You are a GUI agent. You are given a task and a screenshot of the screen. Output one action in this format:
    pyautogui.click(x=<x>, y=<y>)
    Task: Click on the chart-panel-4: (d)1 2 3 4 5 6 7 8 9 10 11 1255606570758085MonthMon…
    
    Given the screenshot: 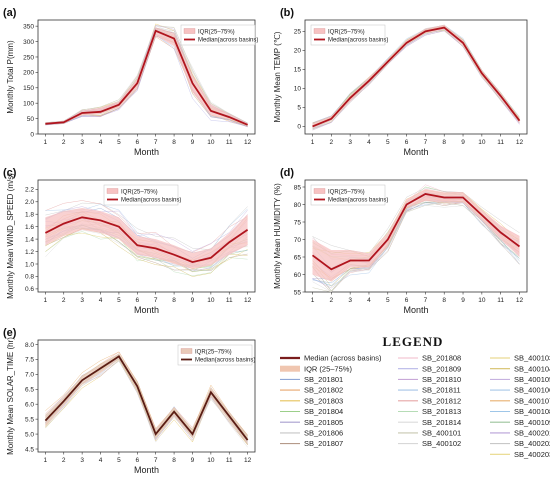 What is the action you would take?
    pyautogui.click(x=400, y=241)
    